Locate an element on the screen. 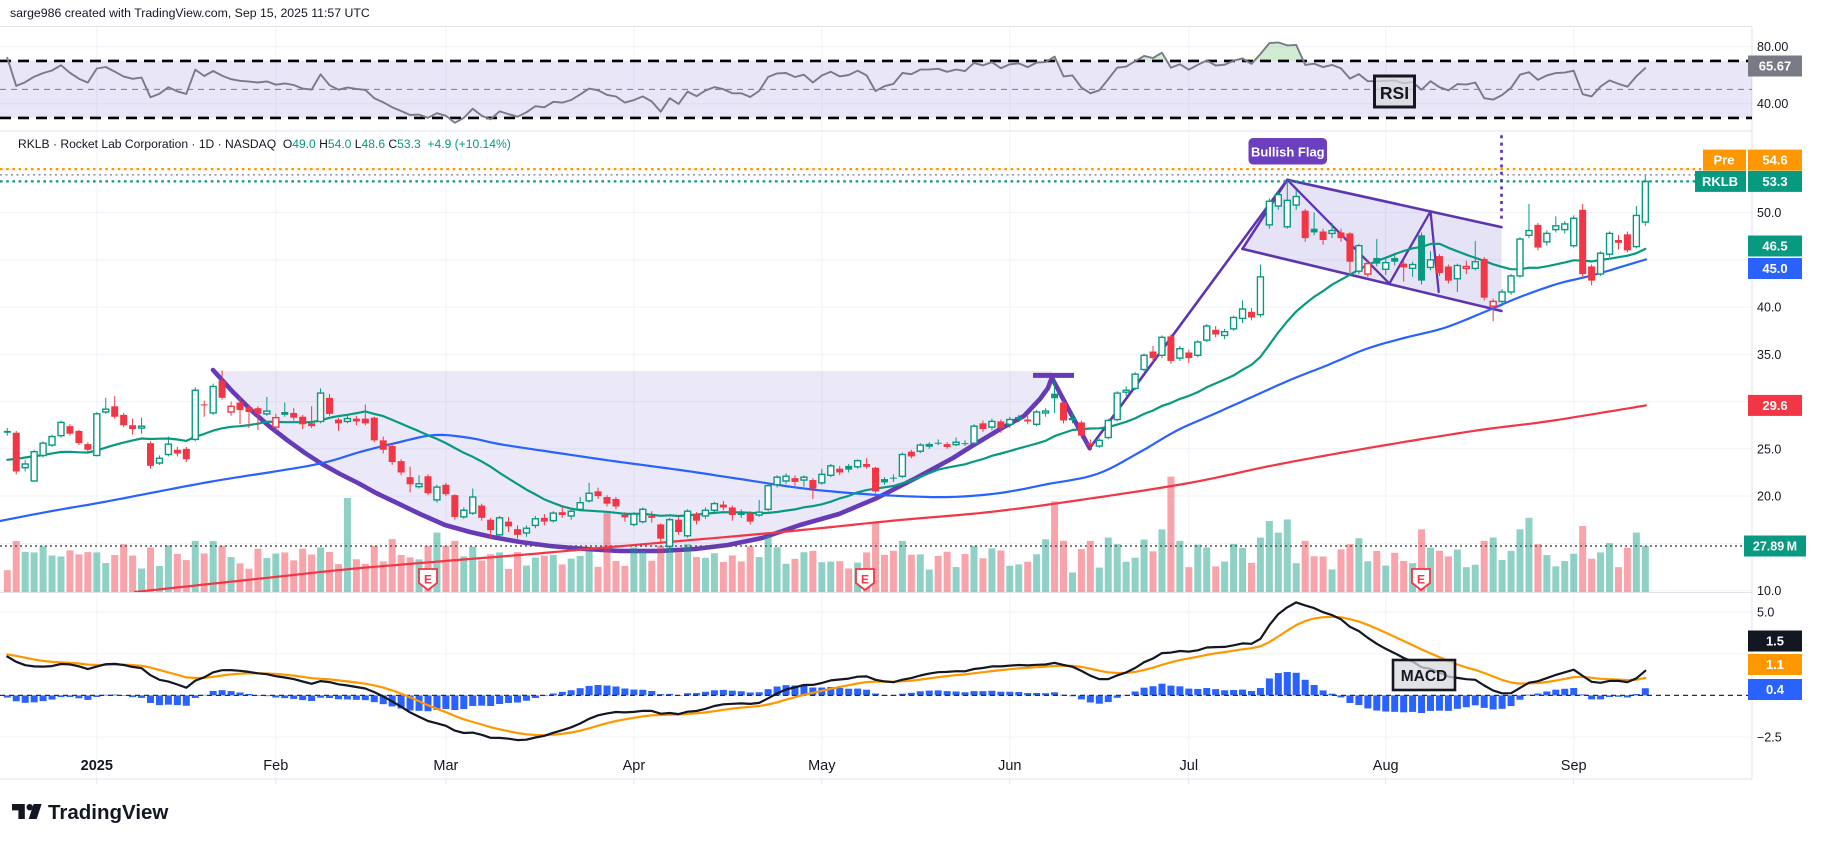 This screenshot has height=848, width=1827. svg-text: 0.4 is located at coordinates (1775, 689).